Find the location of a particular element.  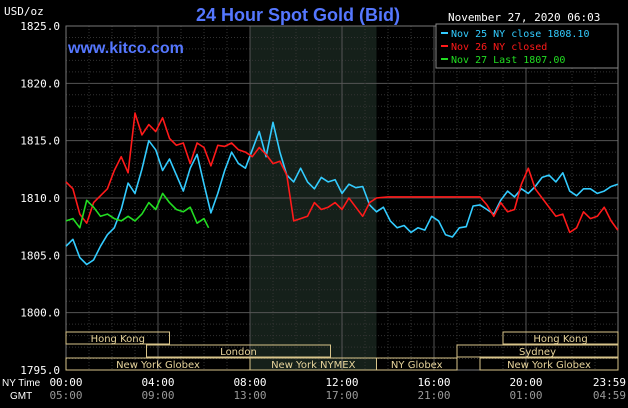

y-tick-label: 1815.0 is located at coordinates (40, 141).